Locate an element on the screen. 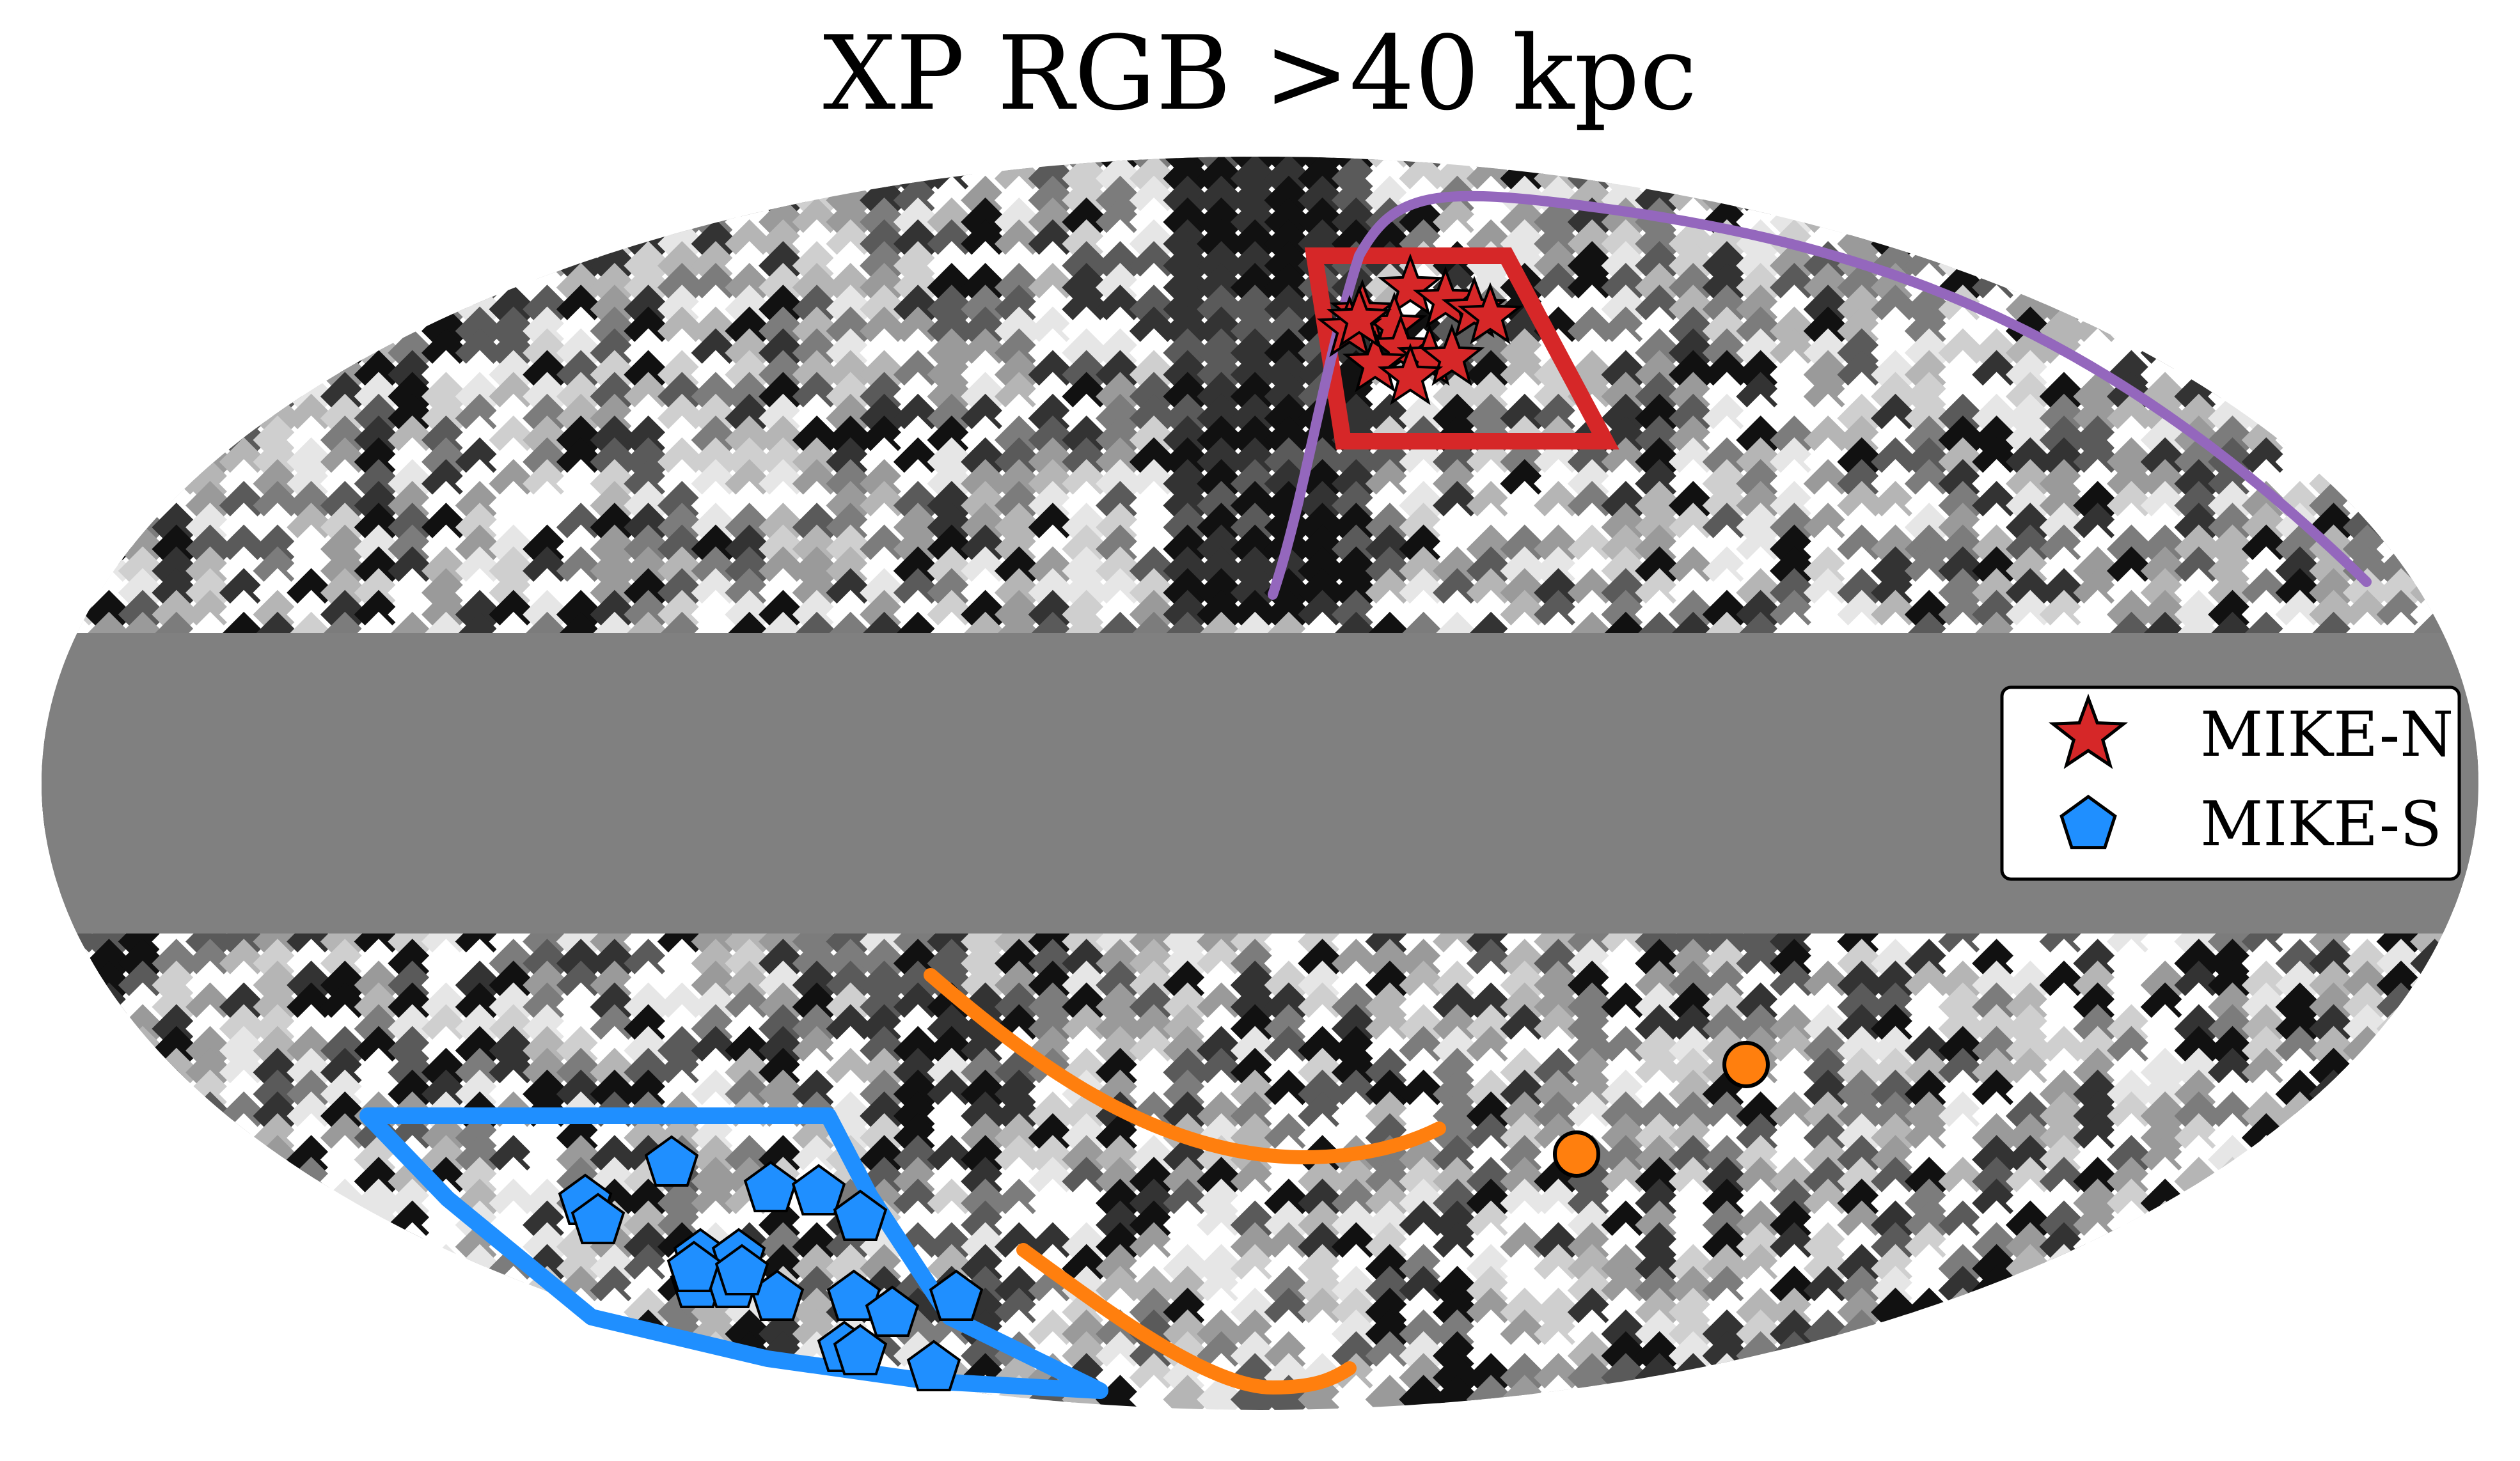  mike-s-footprint is located at coordinates (734, 1253).